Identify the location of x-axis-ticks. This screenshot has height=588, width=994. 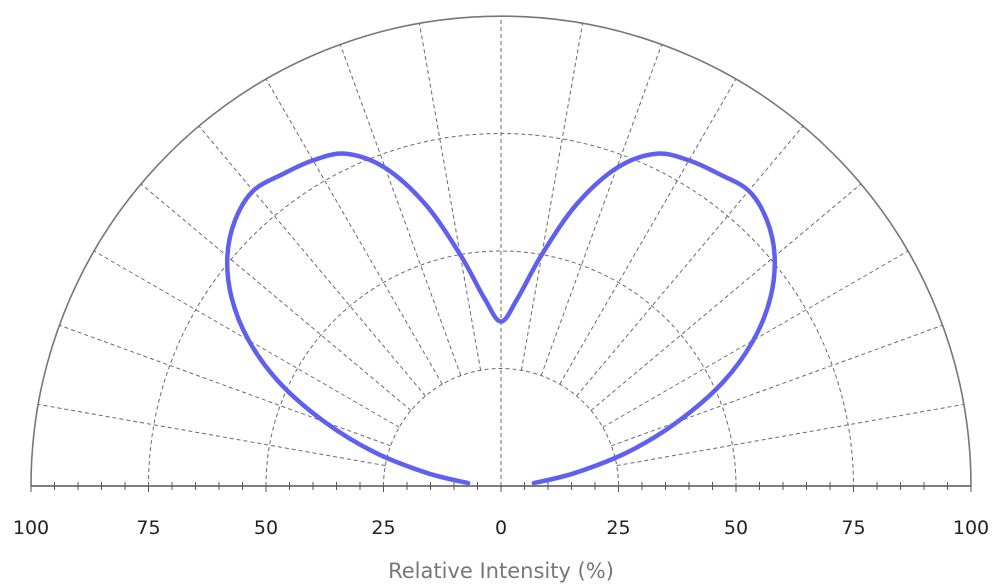
(501, 487).